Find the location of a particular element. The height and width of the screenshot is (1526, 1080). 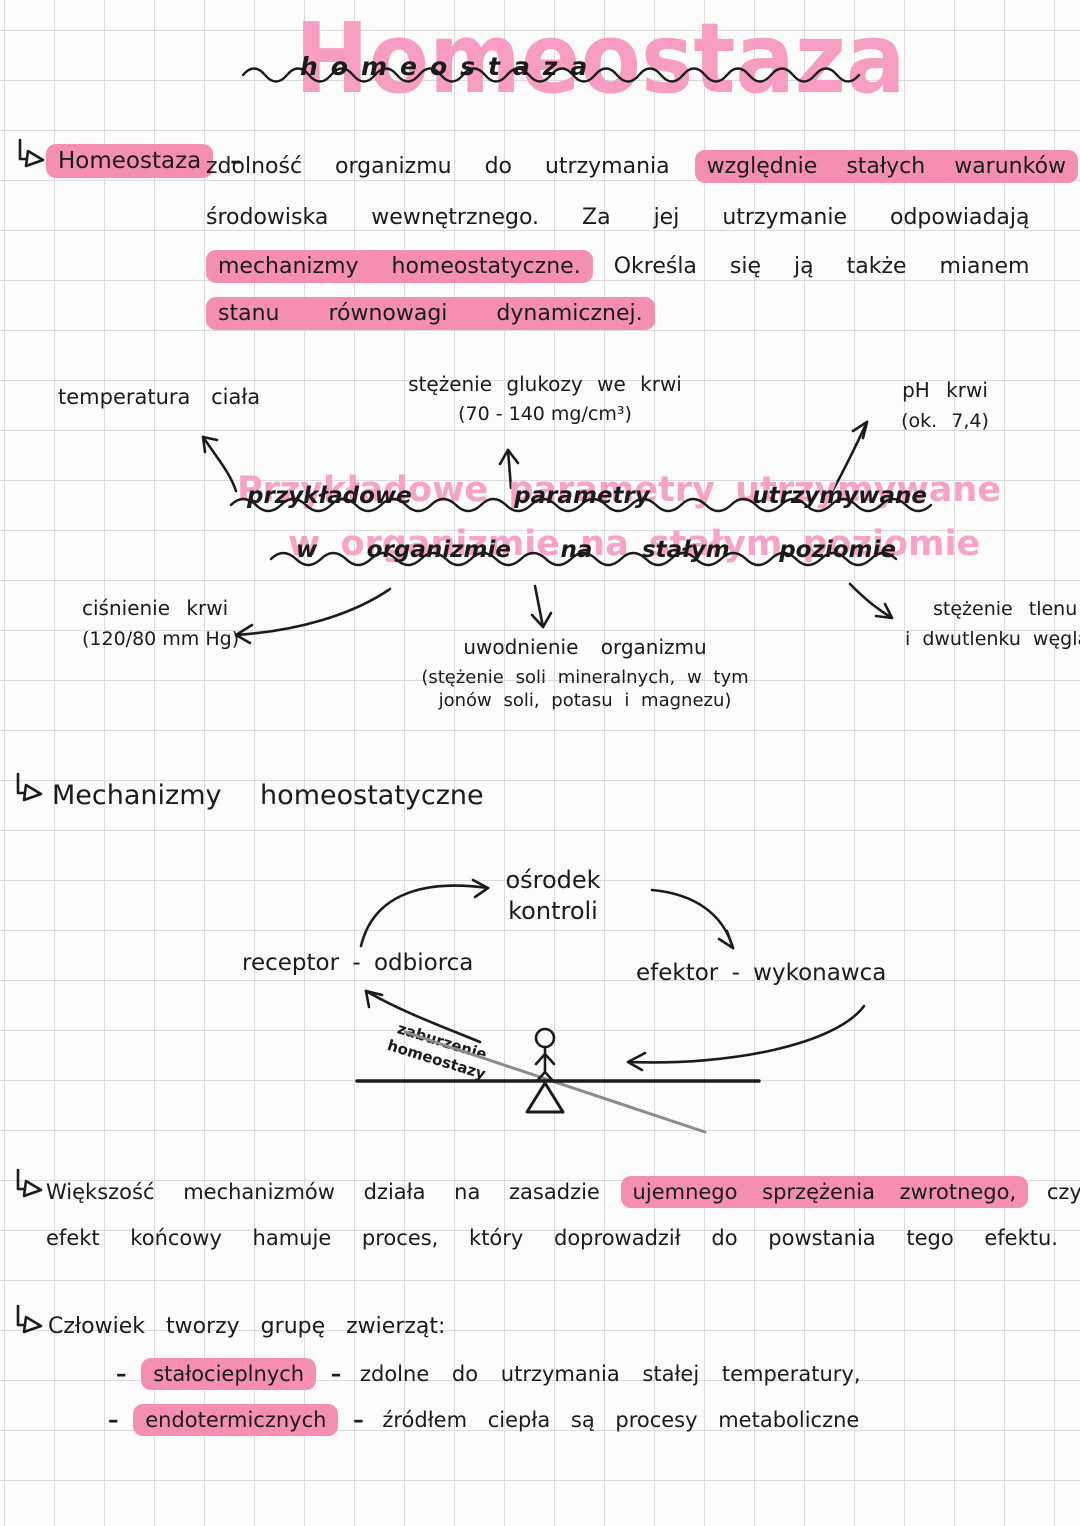

definition-line3-text: Określa się ją także mianem is located at coordinates (821, 266).